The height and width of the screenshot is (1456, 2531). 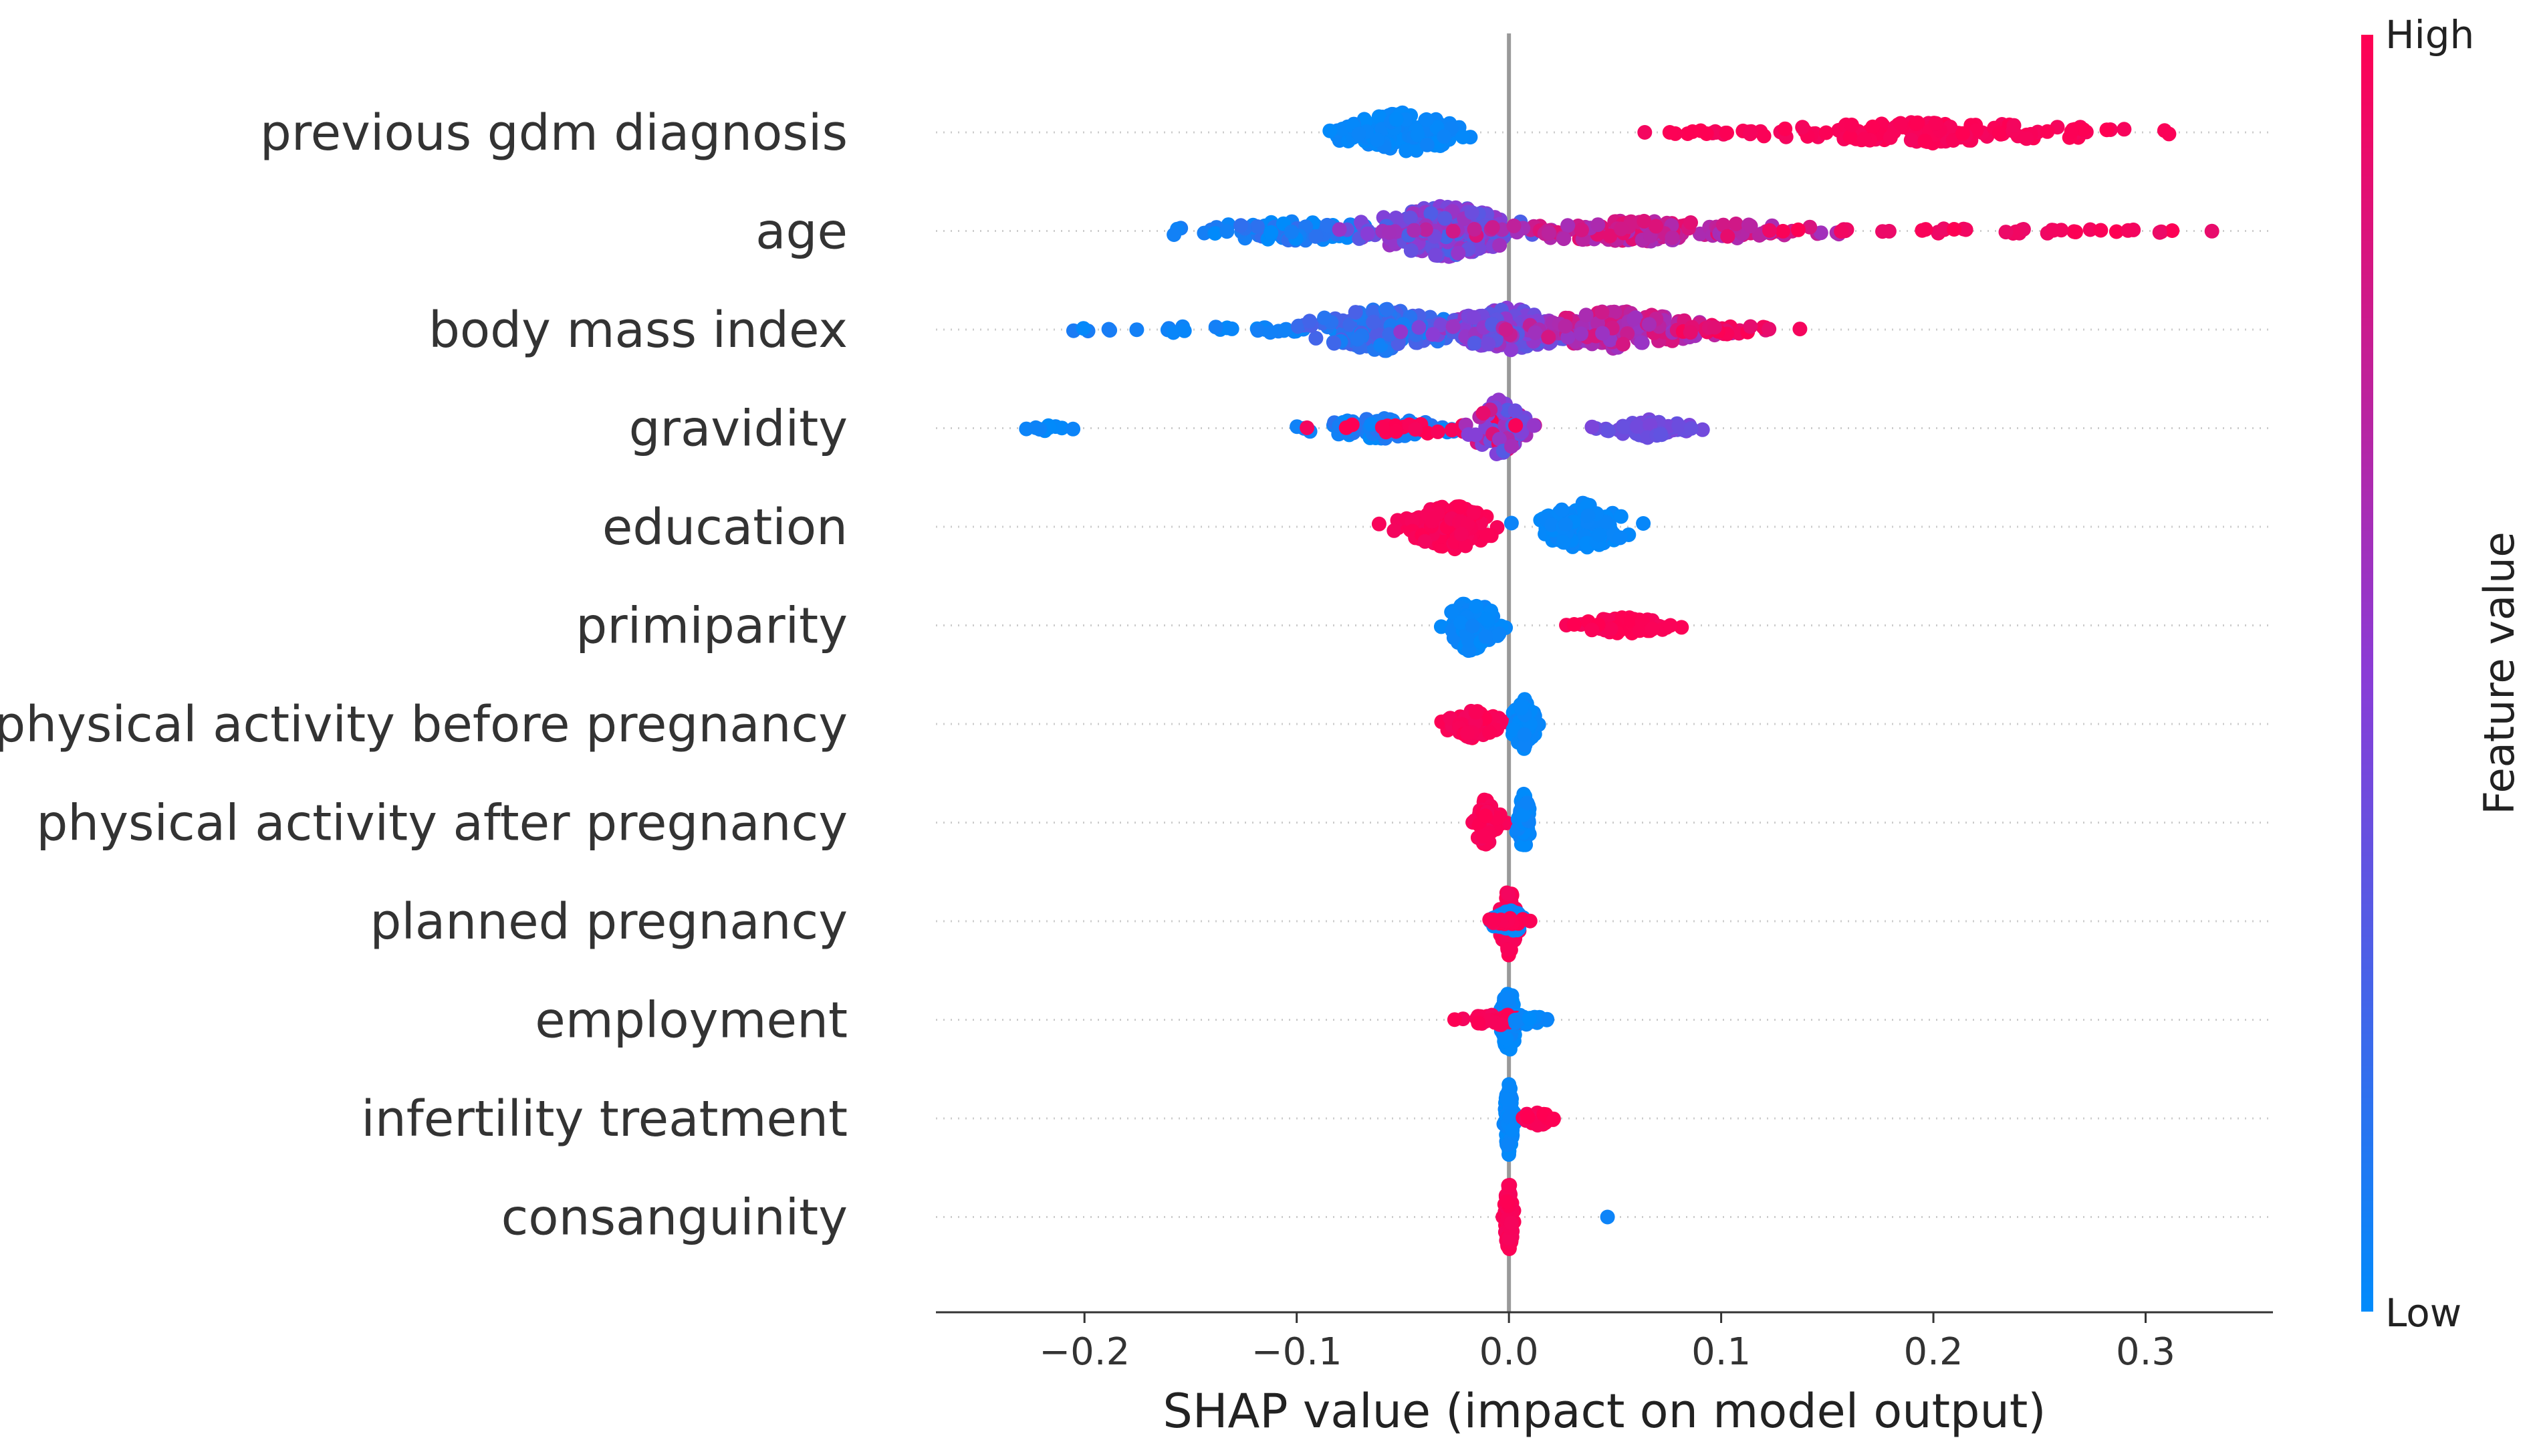 What do you see at coordinates (725, 527) in the screenshot?
I see `feature-label: education` at bounding box center [725, 527].